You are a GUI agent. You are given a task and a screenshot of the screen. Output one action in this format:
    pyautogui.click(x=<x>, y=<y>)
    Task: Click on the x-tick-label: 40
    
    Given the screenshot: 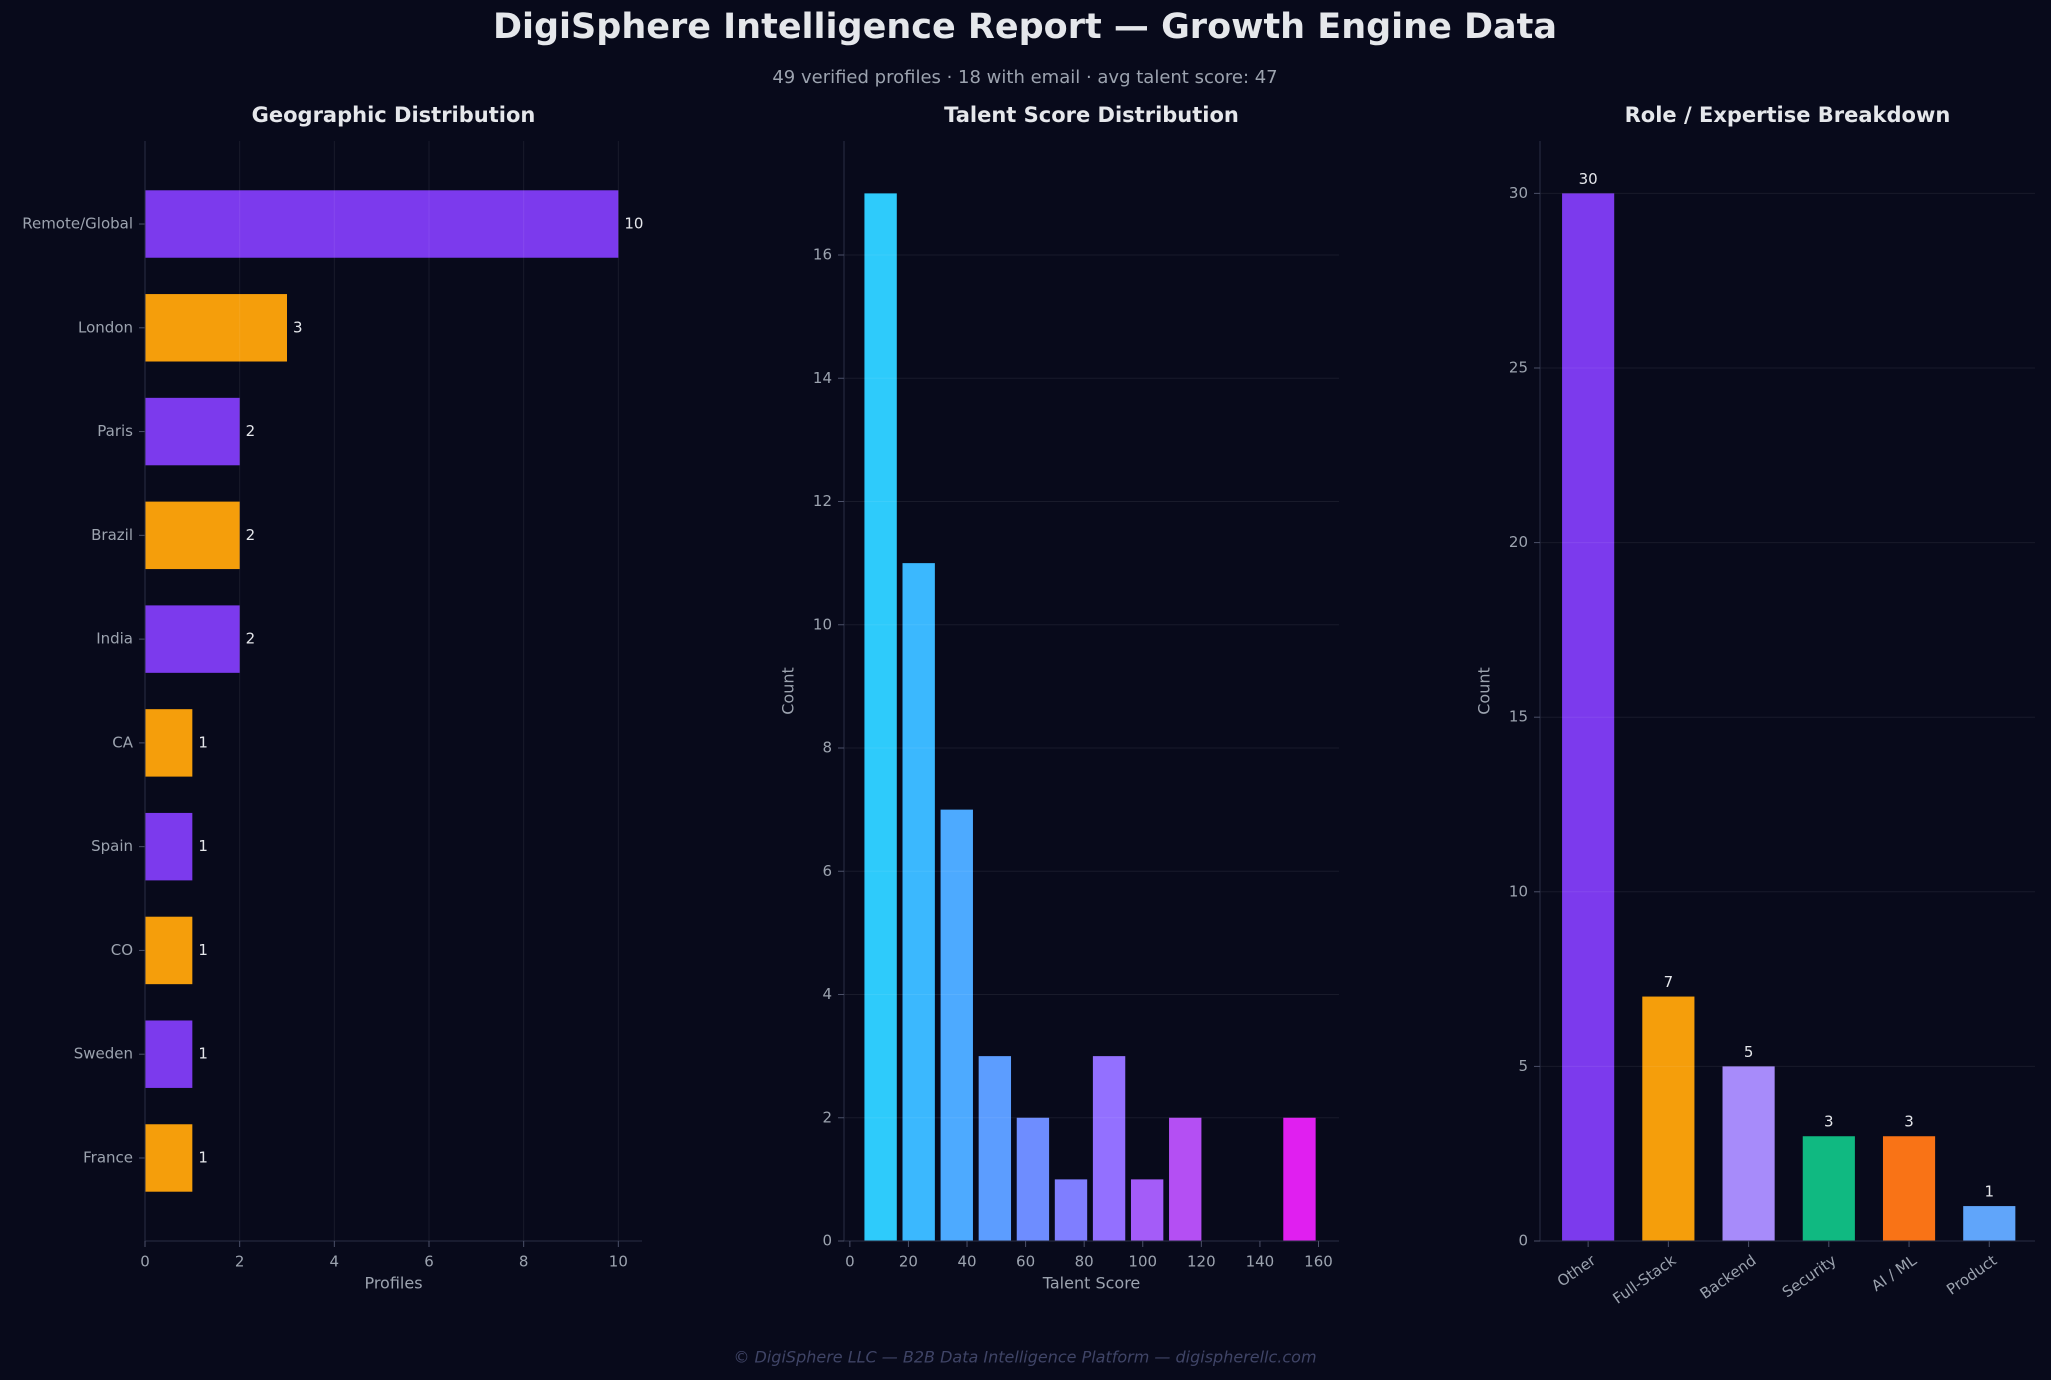 What is the action you would take?
    pyautogui.click(x=966, y=1262)
    